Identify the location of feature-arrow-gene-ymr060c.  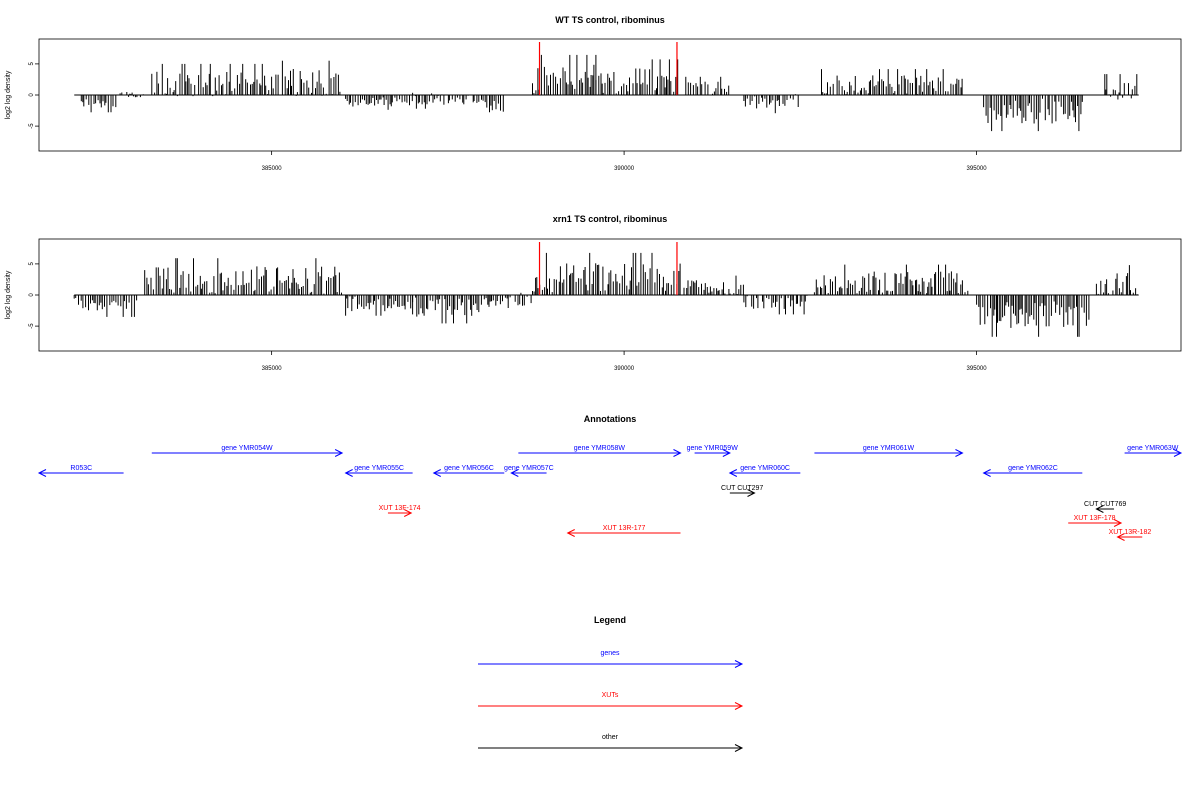
(764, 473).